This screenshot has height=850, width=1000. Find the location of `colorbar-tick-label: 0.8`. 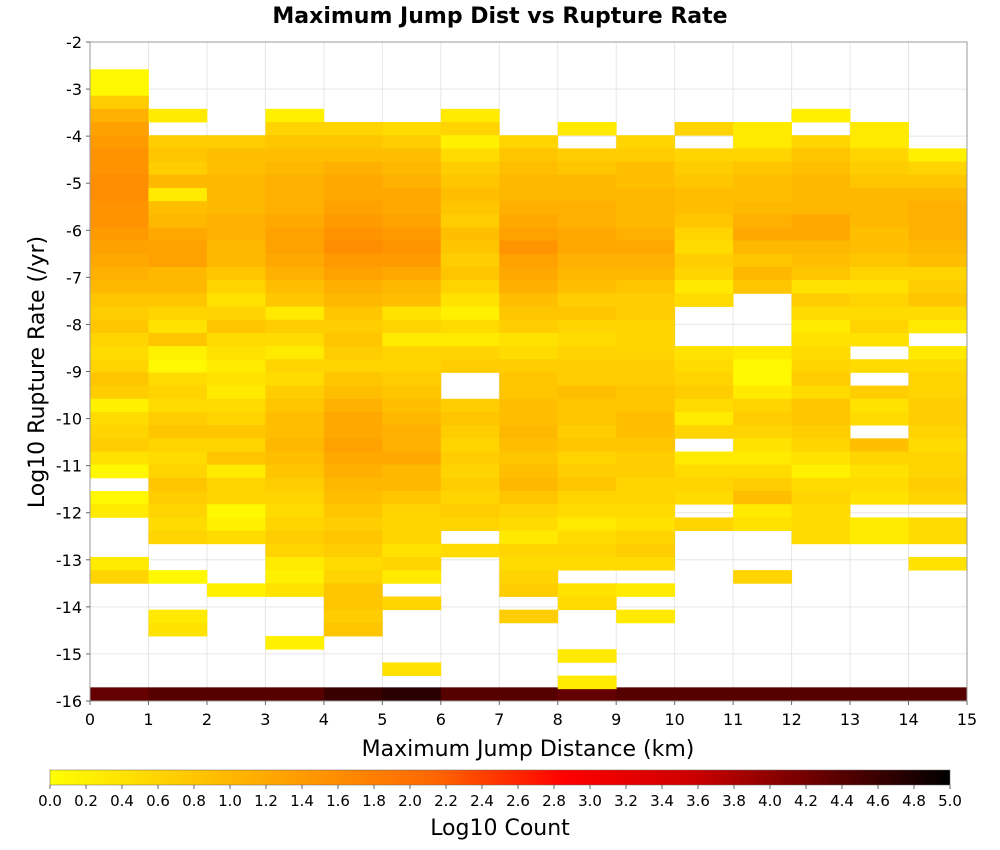

colorbar-tick-label: 0.8 is located at coordinates (194, 801).